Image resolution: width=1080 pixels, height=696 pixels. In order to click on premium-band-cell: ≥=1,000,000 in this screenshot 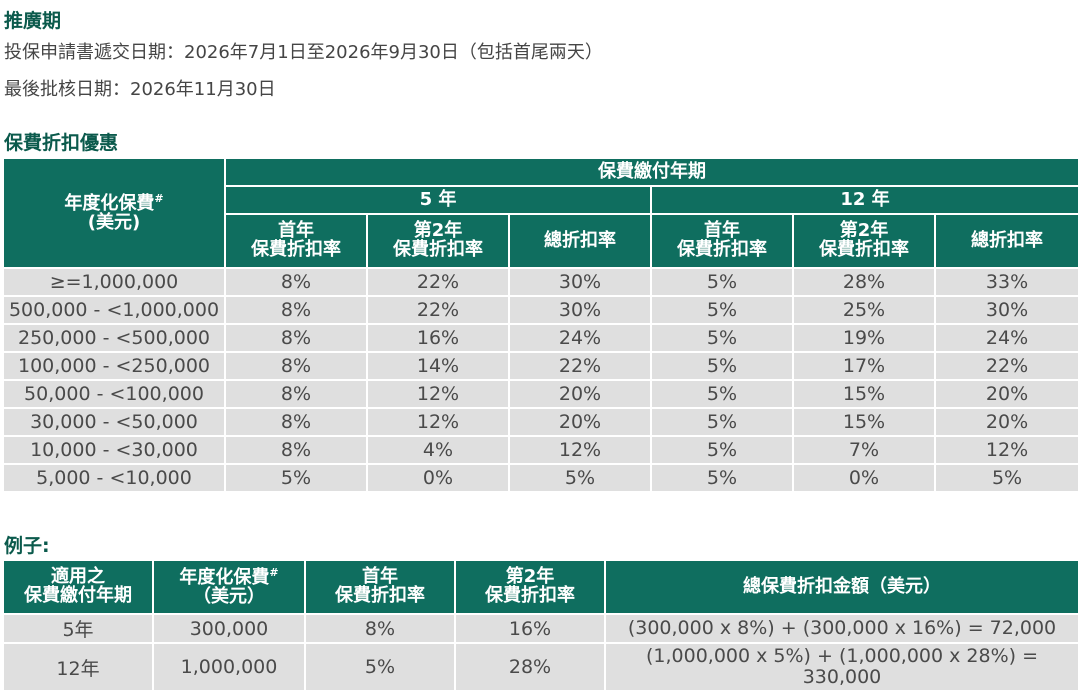, I will do `click(114, 282)`.